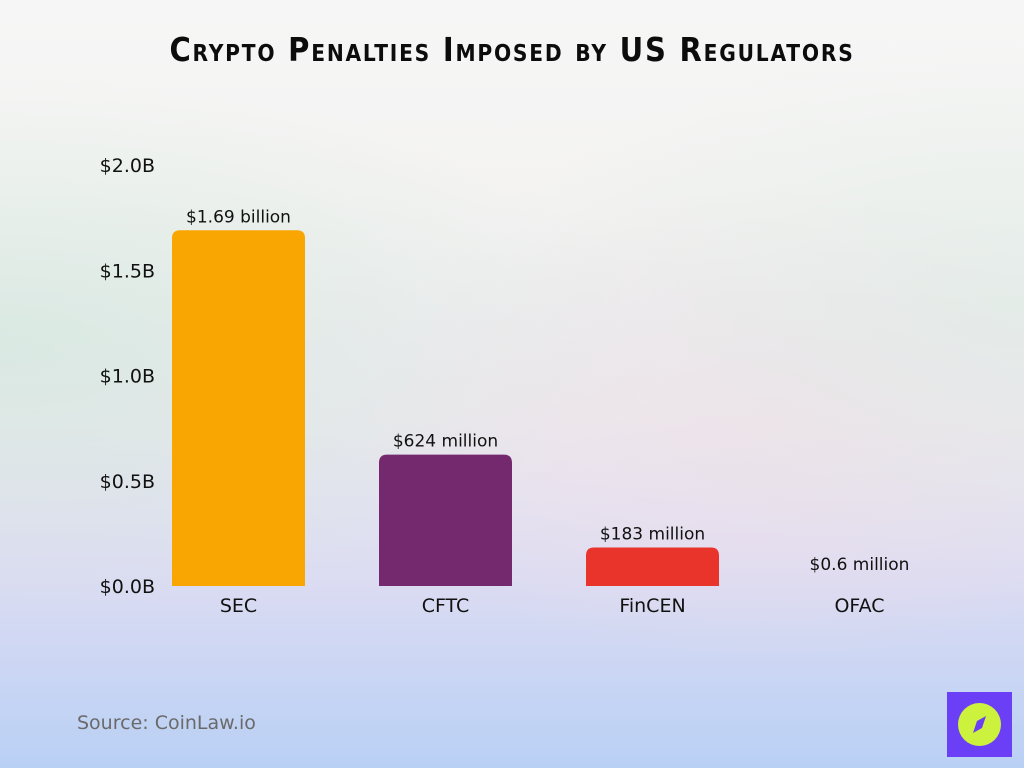  Describe the element at coordinates (652, 606) in the screenshot. I see `x-tick-label: FinCEN` at that location.